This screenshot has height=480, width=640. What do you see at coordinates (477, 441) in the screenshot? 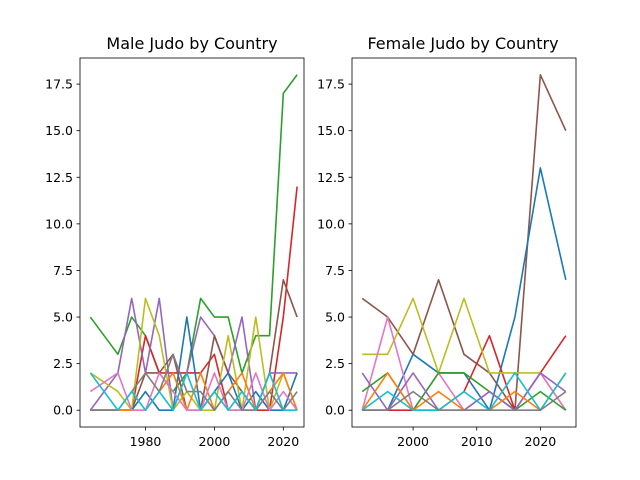
I see `female-xtick-label: 2010` at bounding box center [477, 441].